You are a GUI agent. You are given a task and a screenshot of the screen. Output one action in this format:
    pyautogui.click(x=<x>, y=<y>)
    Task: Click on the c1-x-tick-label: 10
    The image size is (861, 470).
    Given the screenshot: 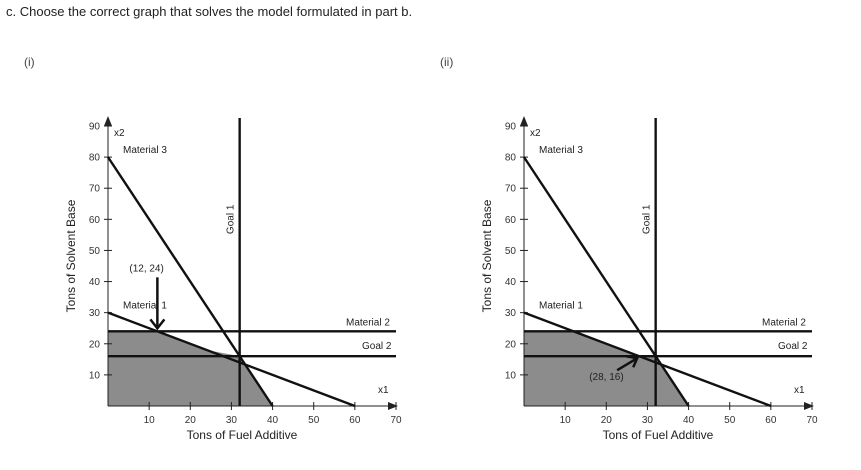 What is the action you would take?
    pyautogui.click(x=566, y=420)
    